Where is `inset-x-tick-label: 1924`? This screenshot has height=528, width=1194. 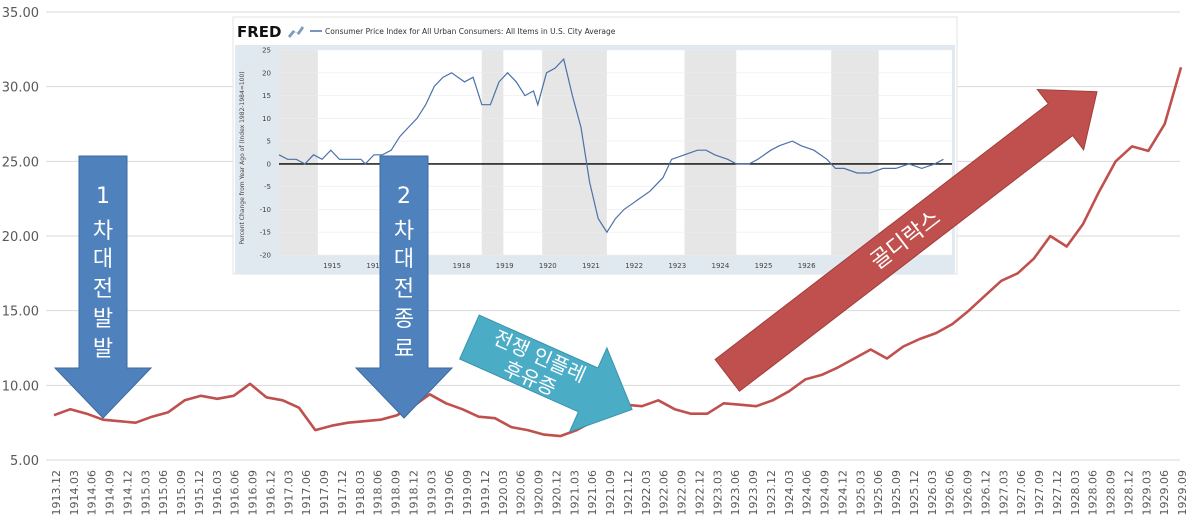 inset-x-tick-label: 1924 is located at coordinates (720, 266).